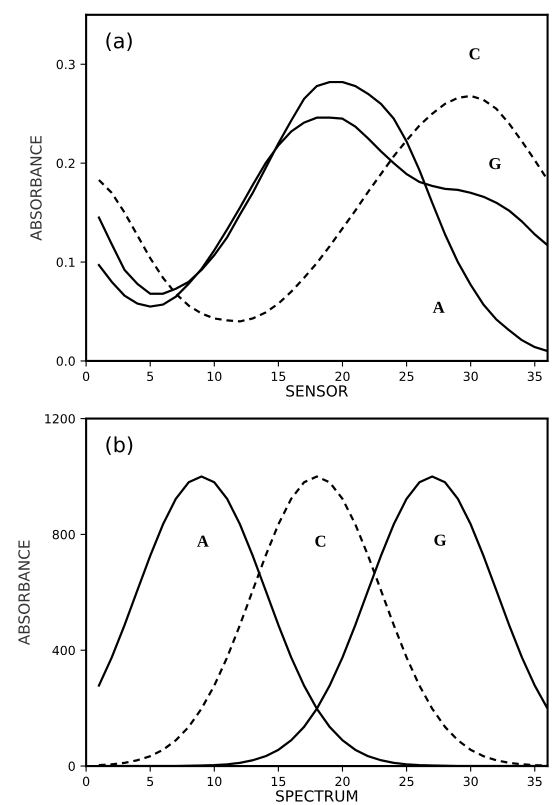 The image size is (552, 805). I want to click on y-tick-label: 800, so click(63, 535).